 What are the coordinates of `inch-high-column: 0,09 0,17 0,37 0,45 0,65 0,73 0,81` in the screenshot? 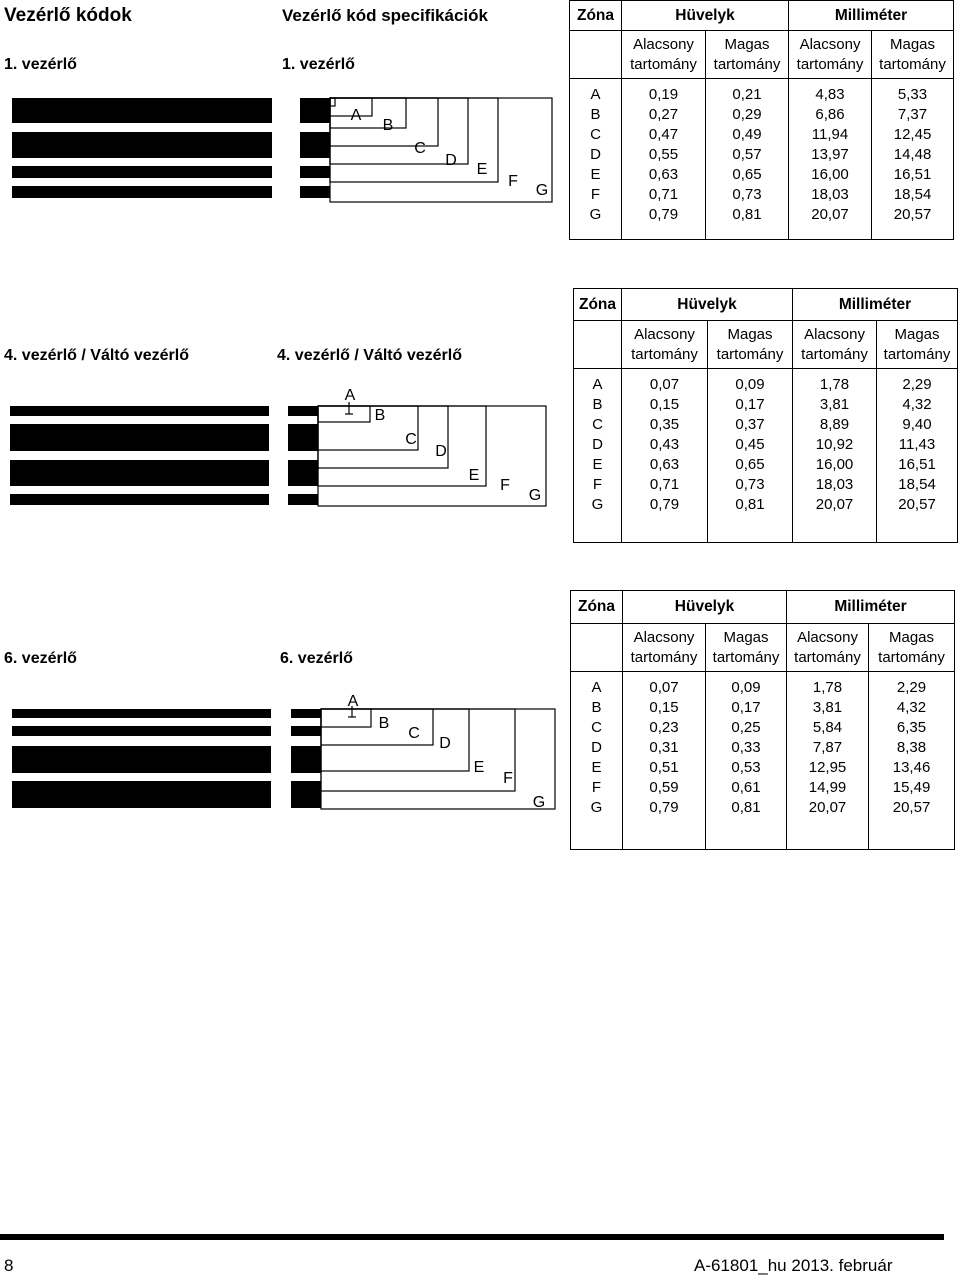 It's located at (750, 455).